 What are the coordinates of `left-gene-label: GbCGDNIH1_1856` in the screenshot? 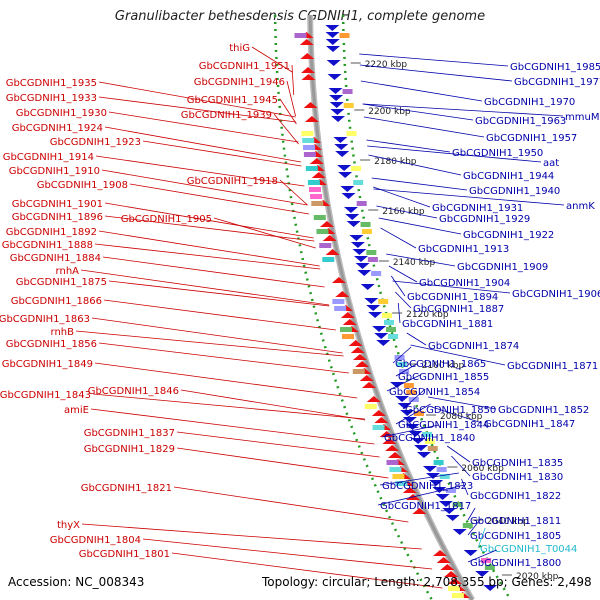 It's located at (51, 344).